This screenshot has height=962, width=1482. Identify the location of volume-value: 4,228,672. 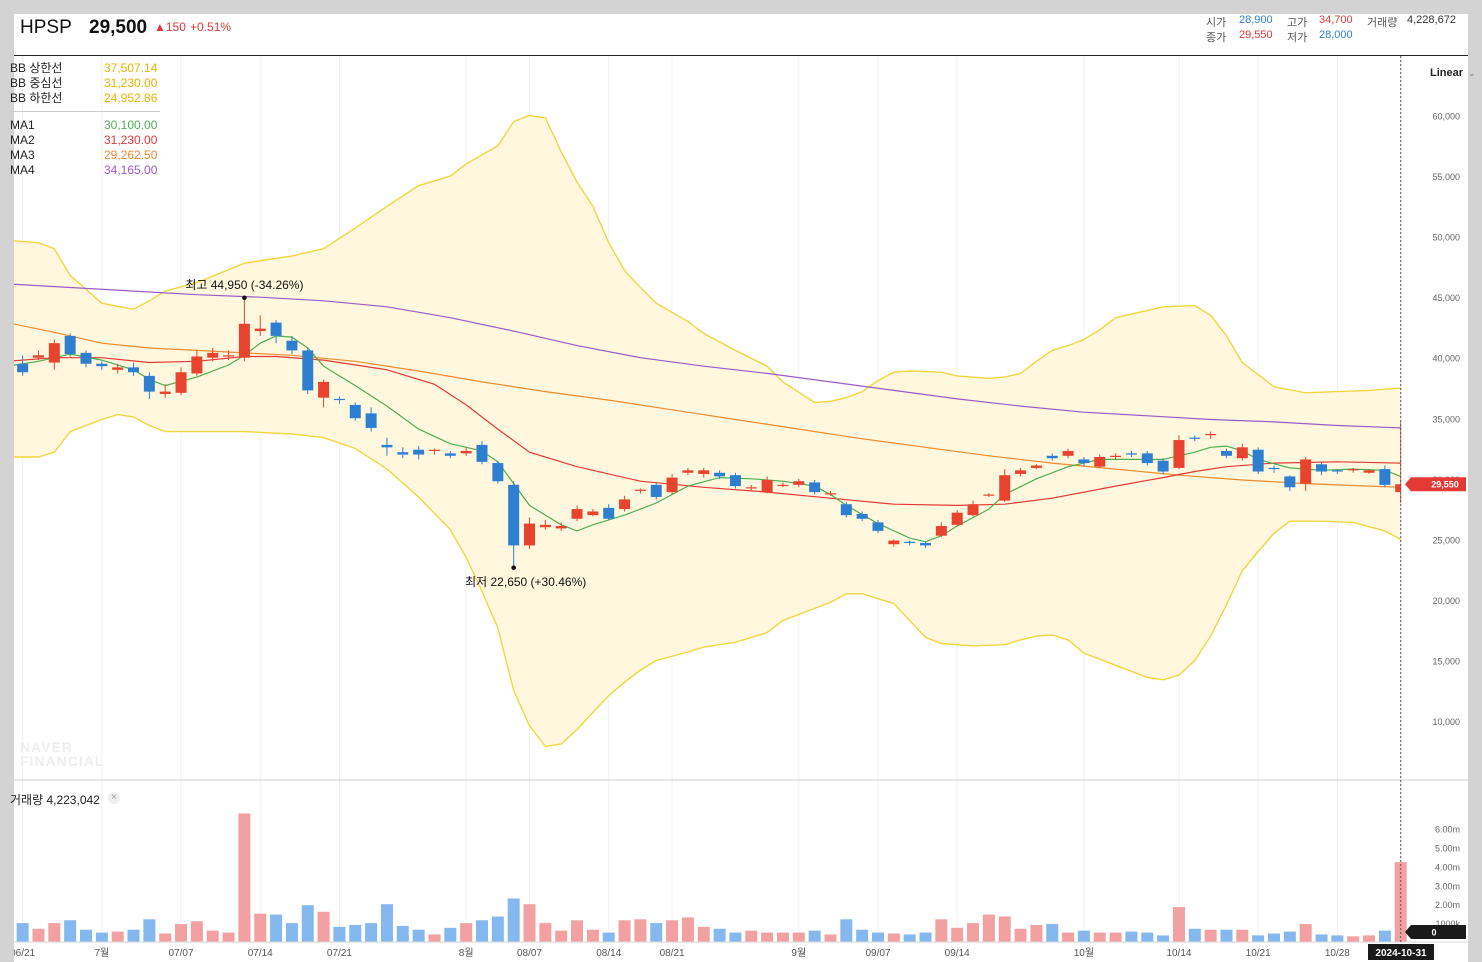
(1431, 20).